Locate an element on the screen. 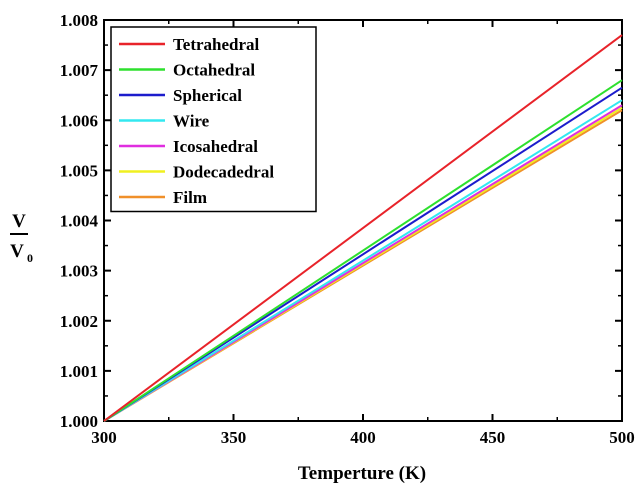 This screenshot has width=640, height=491. x-tick-label: 300 is located at coordinates (104, 437).